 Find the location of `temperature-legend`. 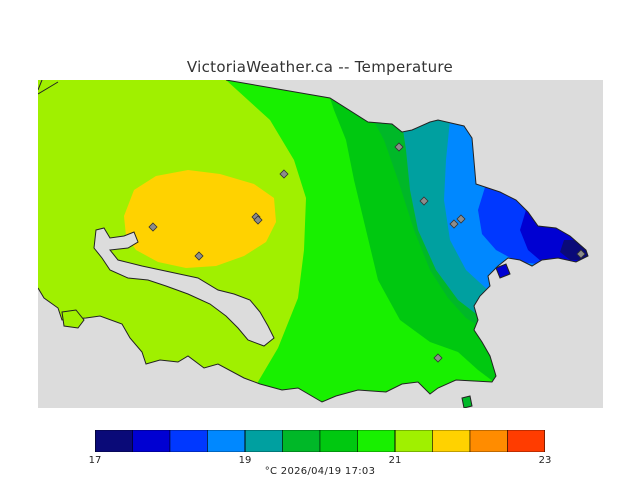

temperature-legend is located at coordinates (320, 441).